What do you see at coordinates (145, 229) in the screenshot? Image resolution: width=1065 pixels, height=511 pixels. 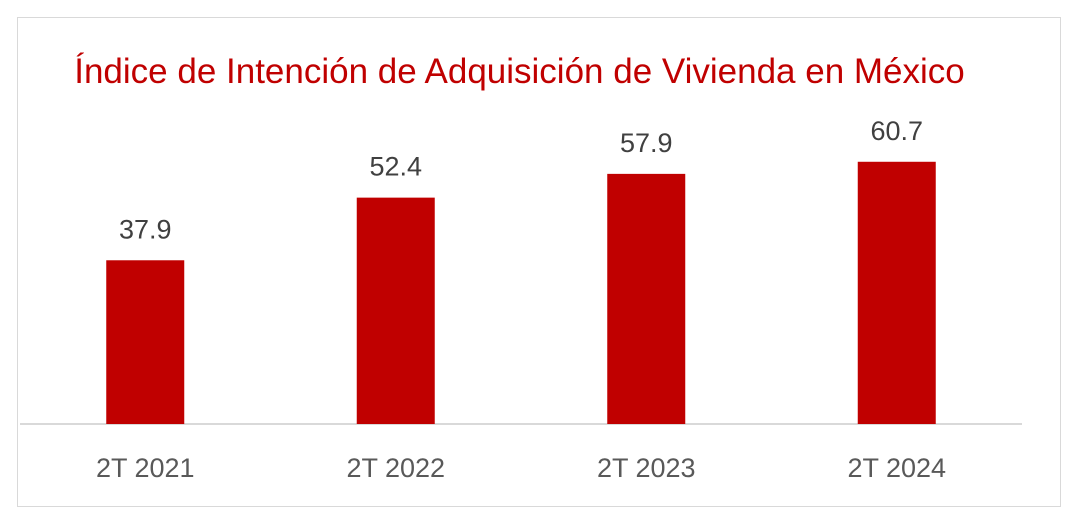 I see `data-label-1: 37.9` at bounding box center [145, 229].